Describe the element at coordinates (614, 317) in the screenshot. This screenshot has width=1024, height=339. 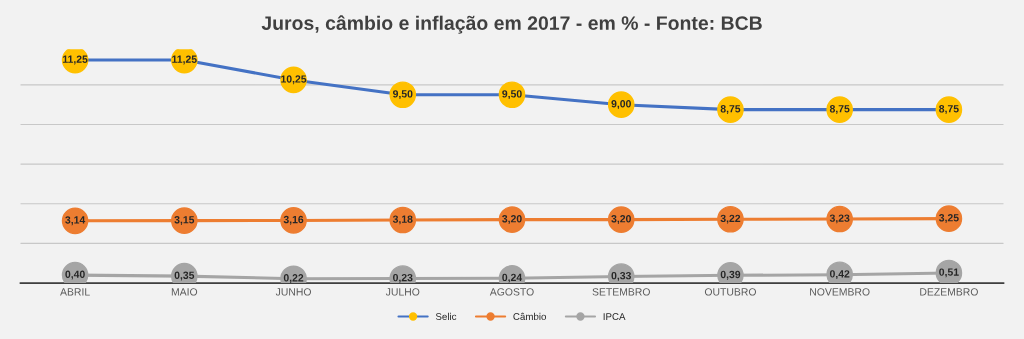
I see `legend-label: IPCA` at that location.